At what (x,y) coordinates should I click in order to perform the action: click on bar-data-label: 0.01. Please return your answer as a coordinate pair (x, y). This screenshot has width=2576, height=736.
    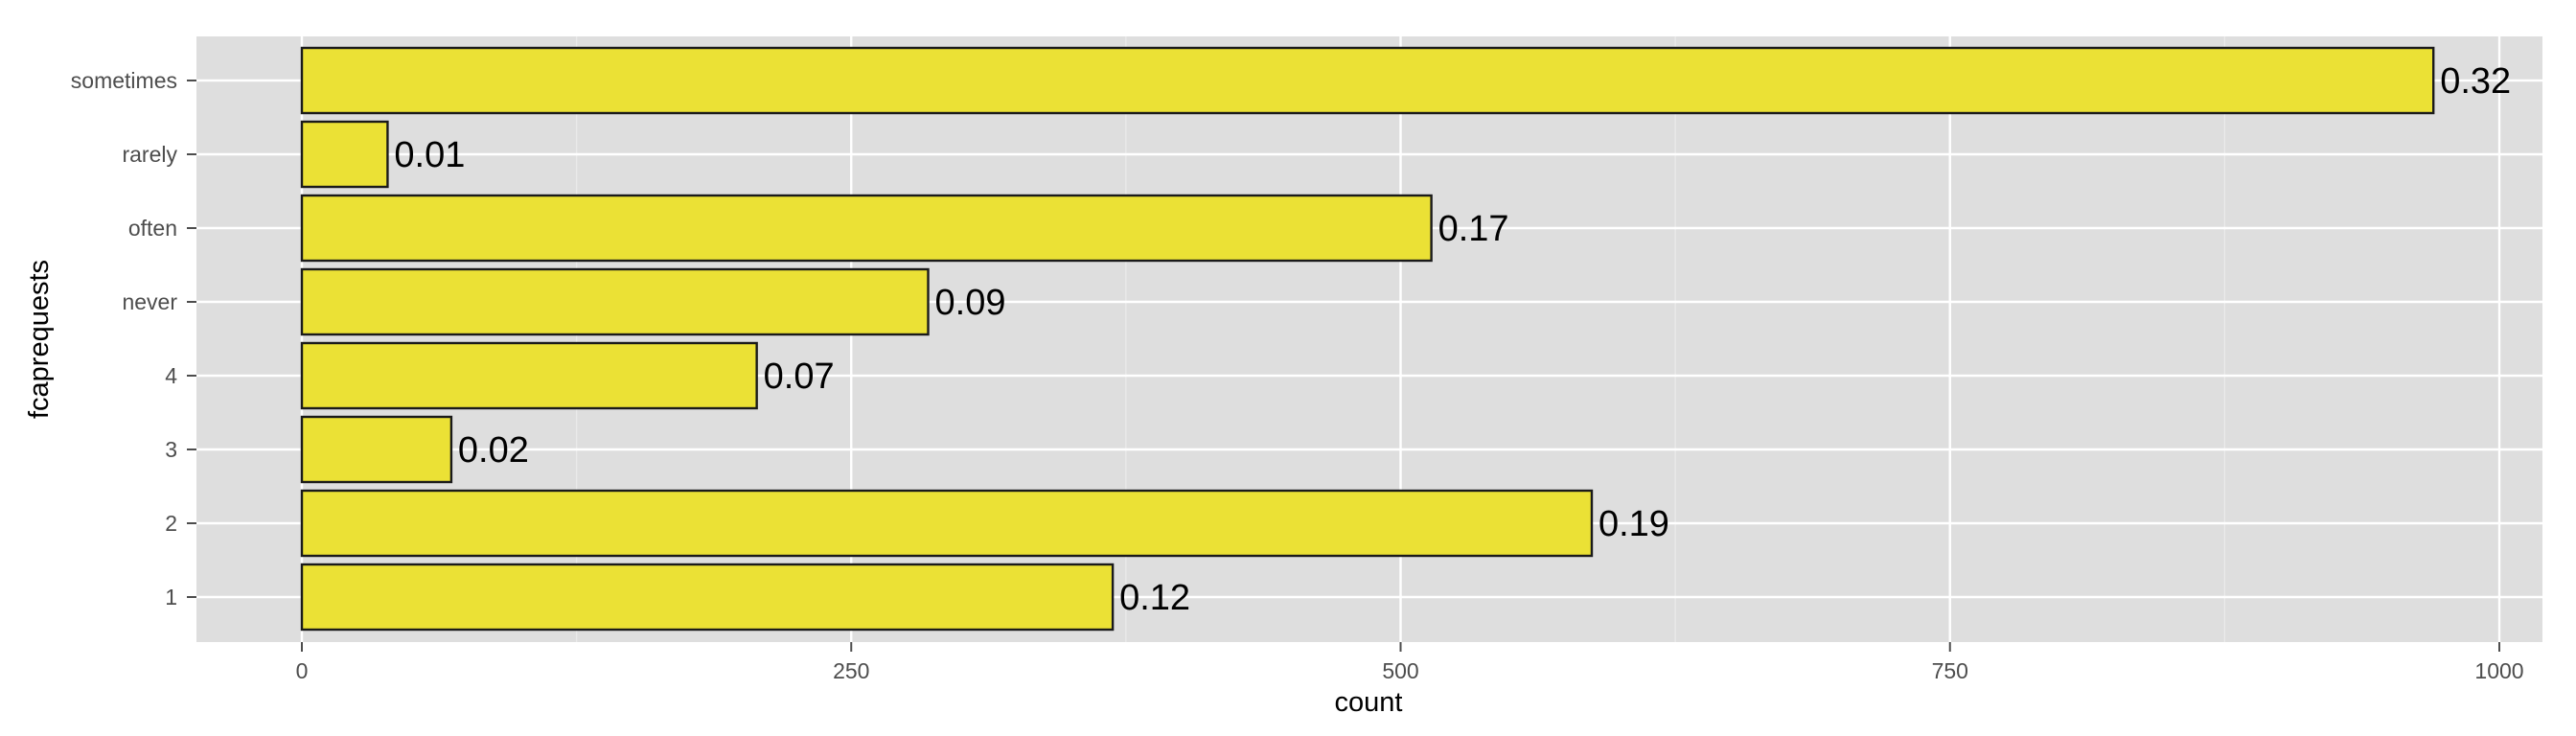
    Looking at the image, I should click on (429, 155).